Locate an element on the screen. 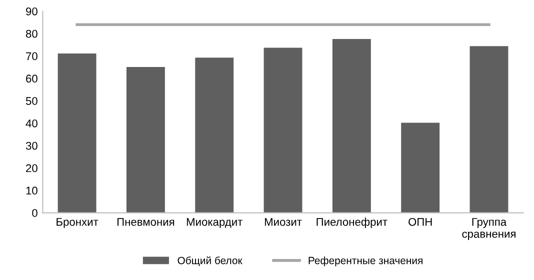 Image resolution: width=534 pixels, height=280 pixels. x-tick-label: Миокардит is located at coordinates (214, 223).